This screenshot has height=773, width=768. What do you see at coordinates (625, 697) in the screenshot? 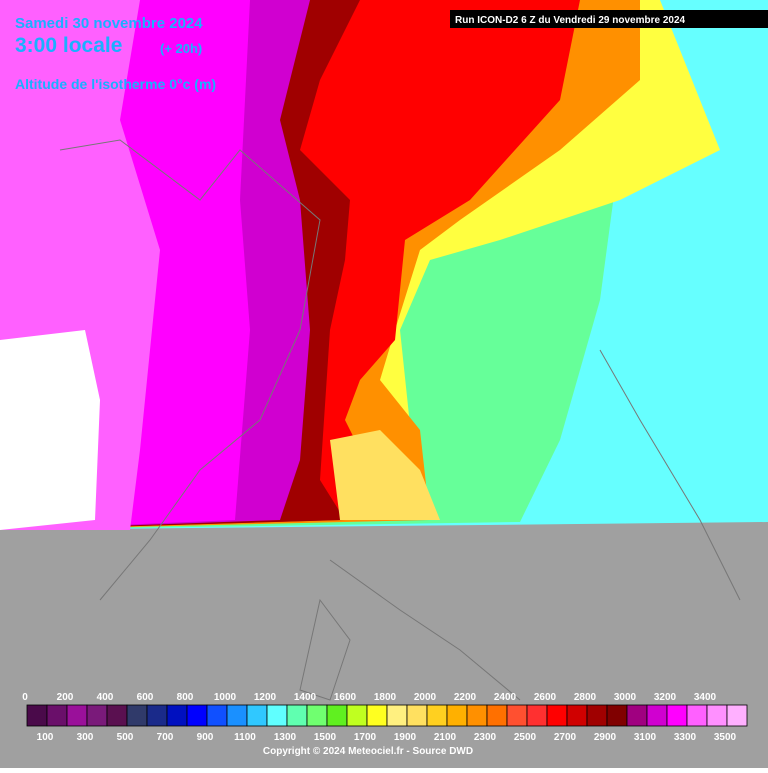
I see `scale-label: 3000` at bounding box center [625, 697].